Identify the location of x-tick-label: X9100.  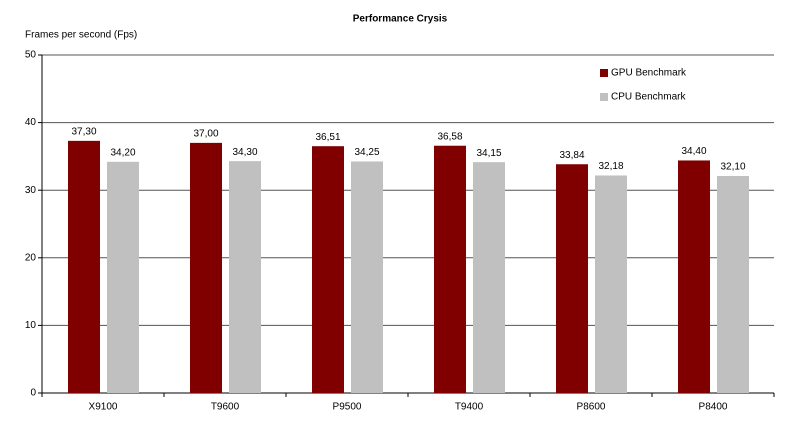
(103, 407).